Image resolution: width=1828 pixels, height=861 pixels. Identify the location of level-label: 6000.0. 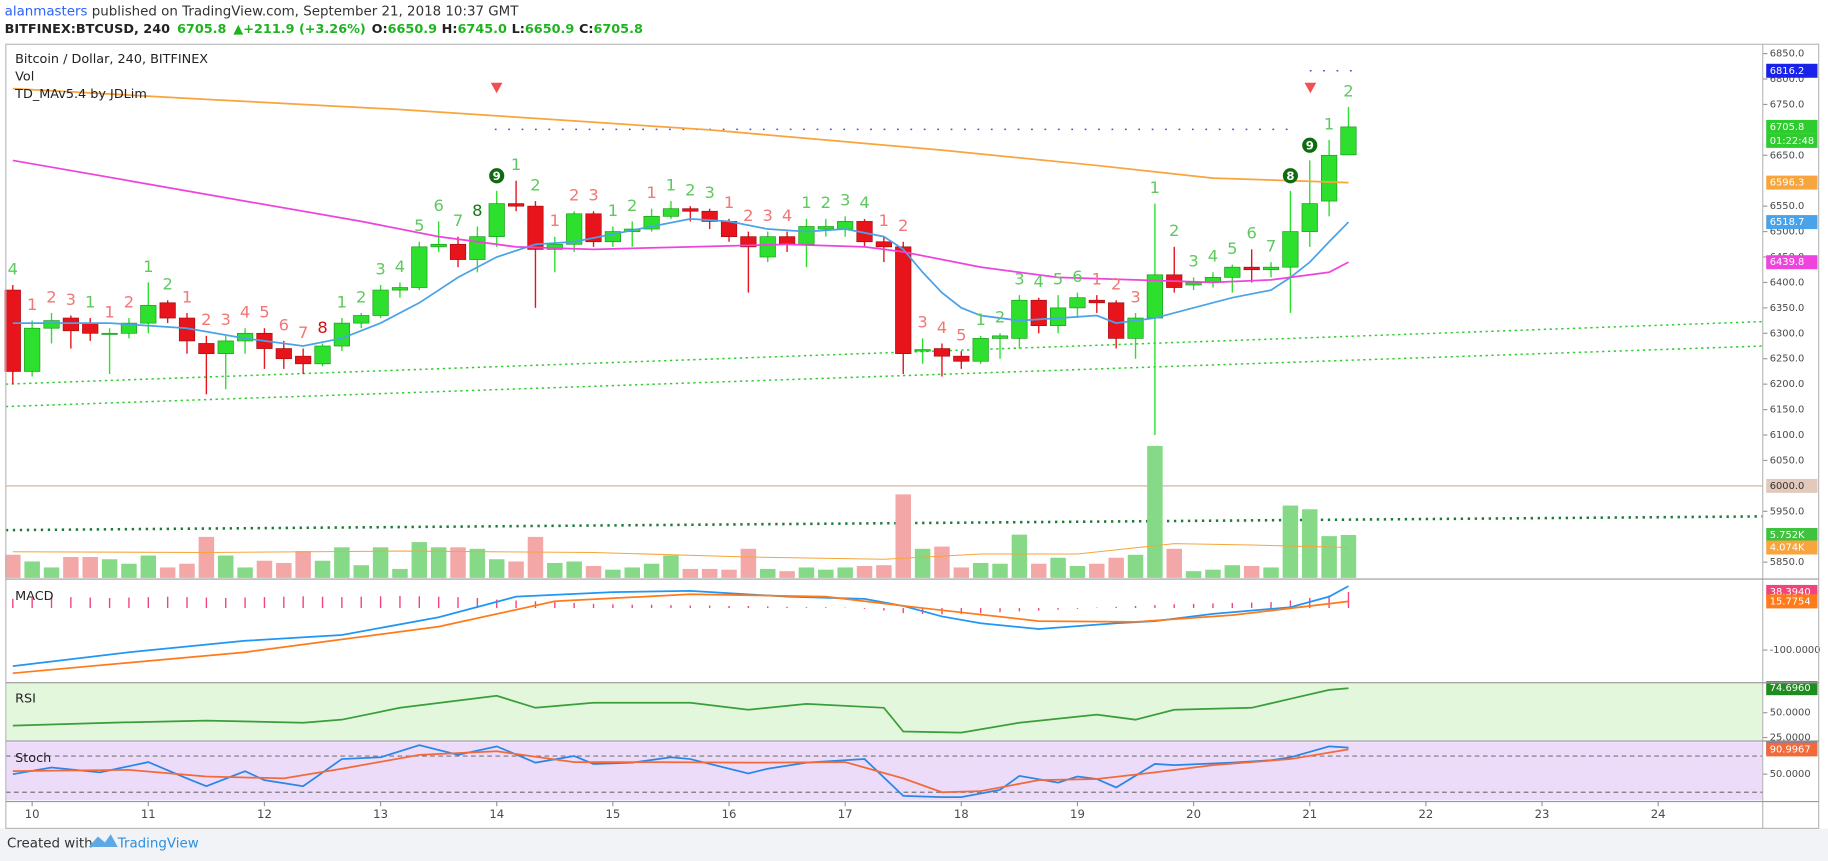
(1787, 486).